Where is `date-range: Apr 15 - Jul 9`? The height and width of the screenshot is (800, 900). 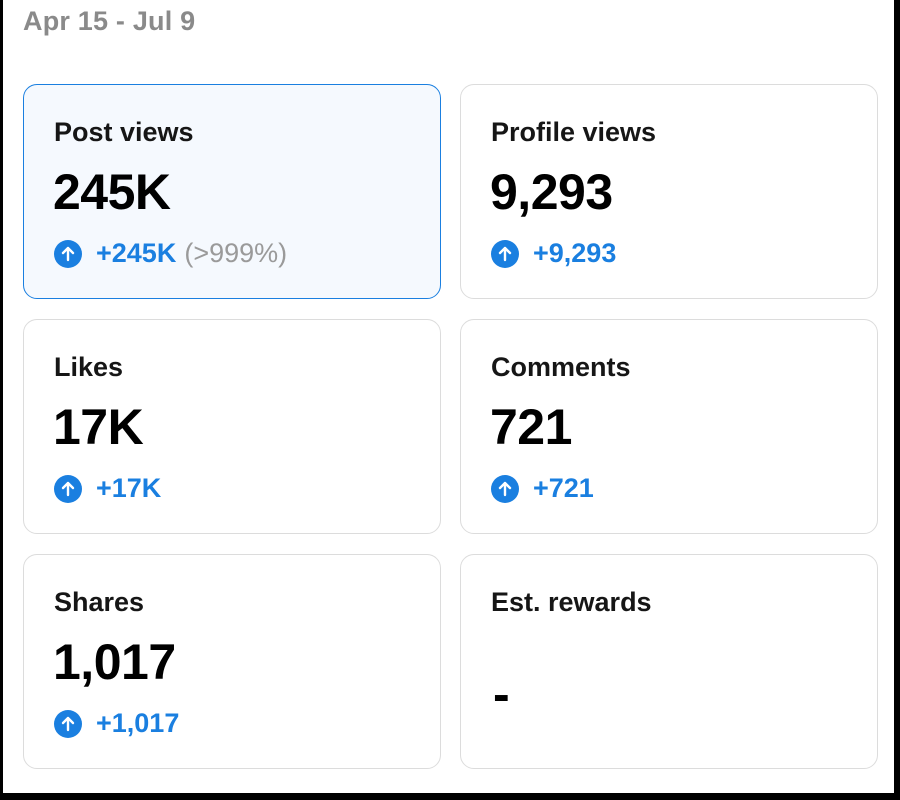 date-range: Apr 15 - Jul 9 is located at coordinates (109, 21).